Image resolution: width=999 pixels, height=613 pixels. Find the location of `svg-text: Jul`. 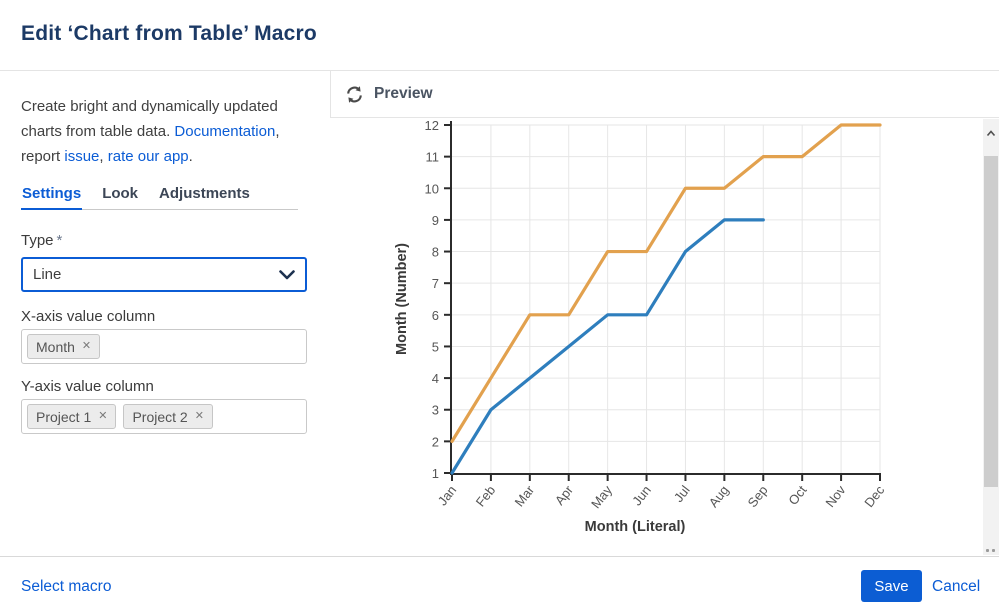

svg-text: Jul is located at coordinates (682, 494).